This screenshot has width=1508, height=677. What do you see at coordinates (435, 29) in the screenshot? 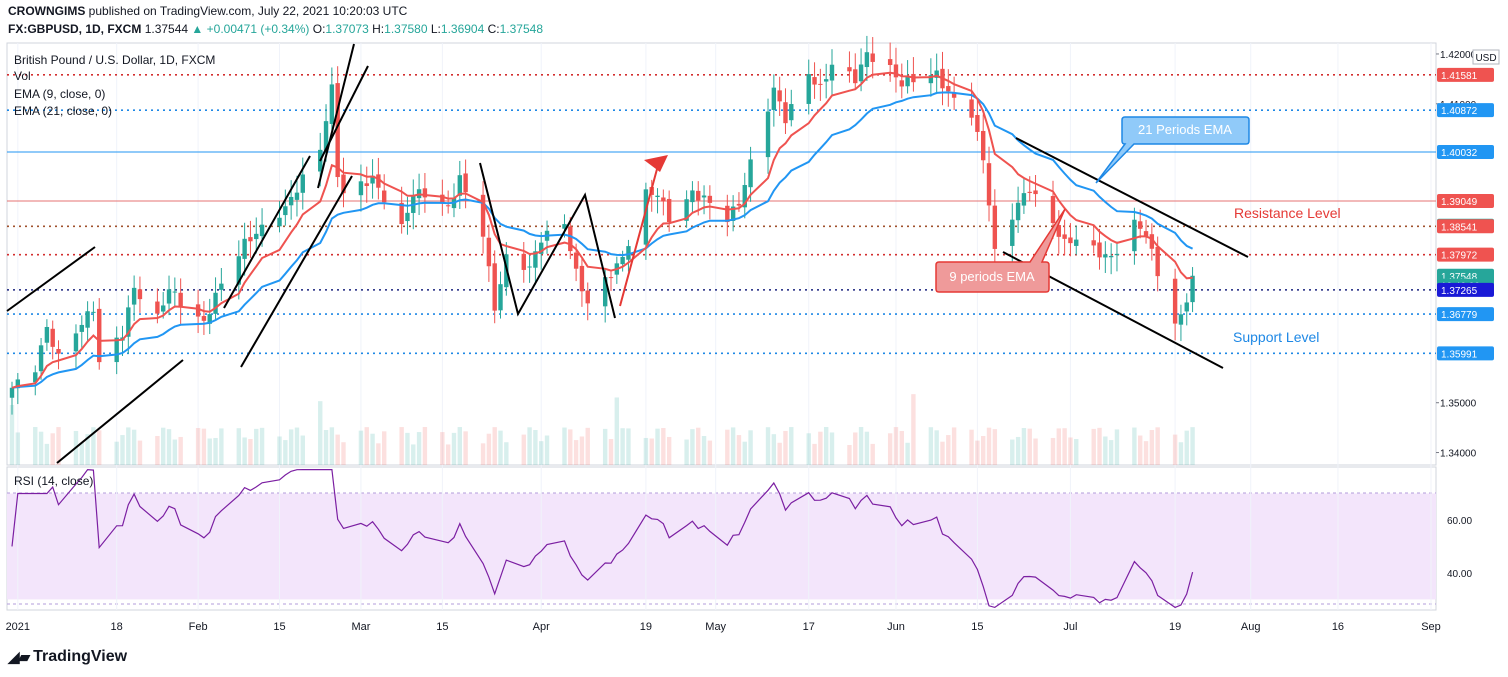
I see `low-label: L:` at bounding box center [435, 29].